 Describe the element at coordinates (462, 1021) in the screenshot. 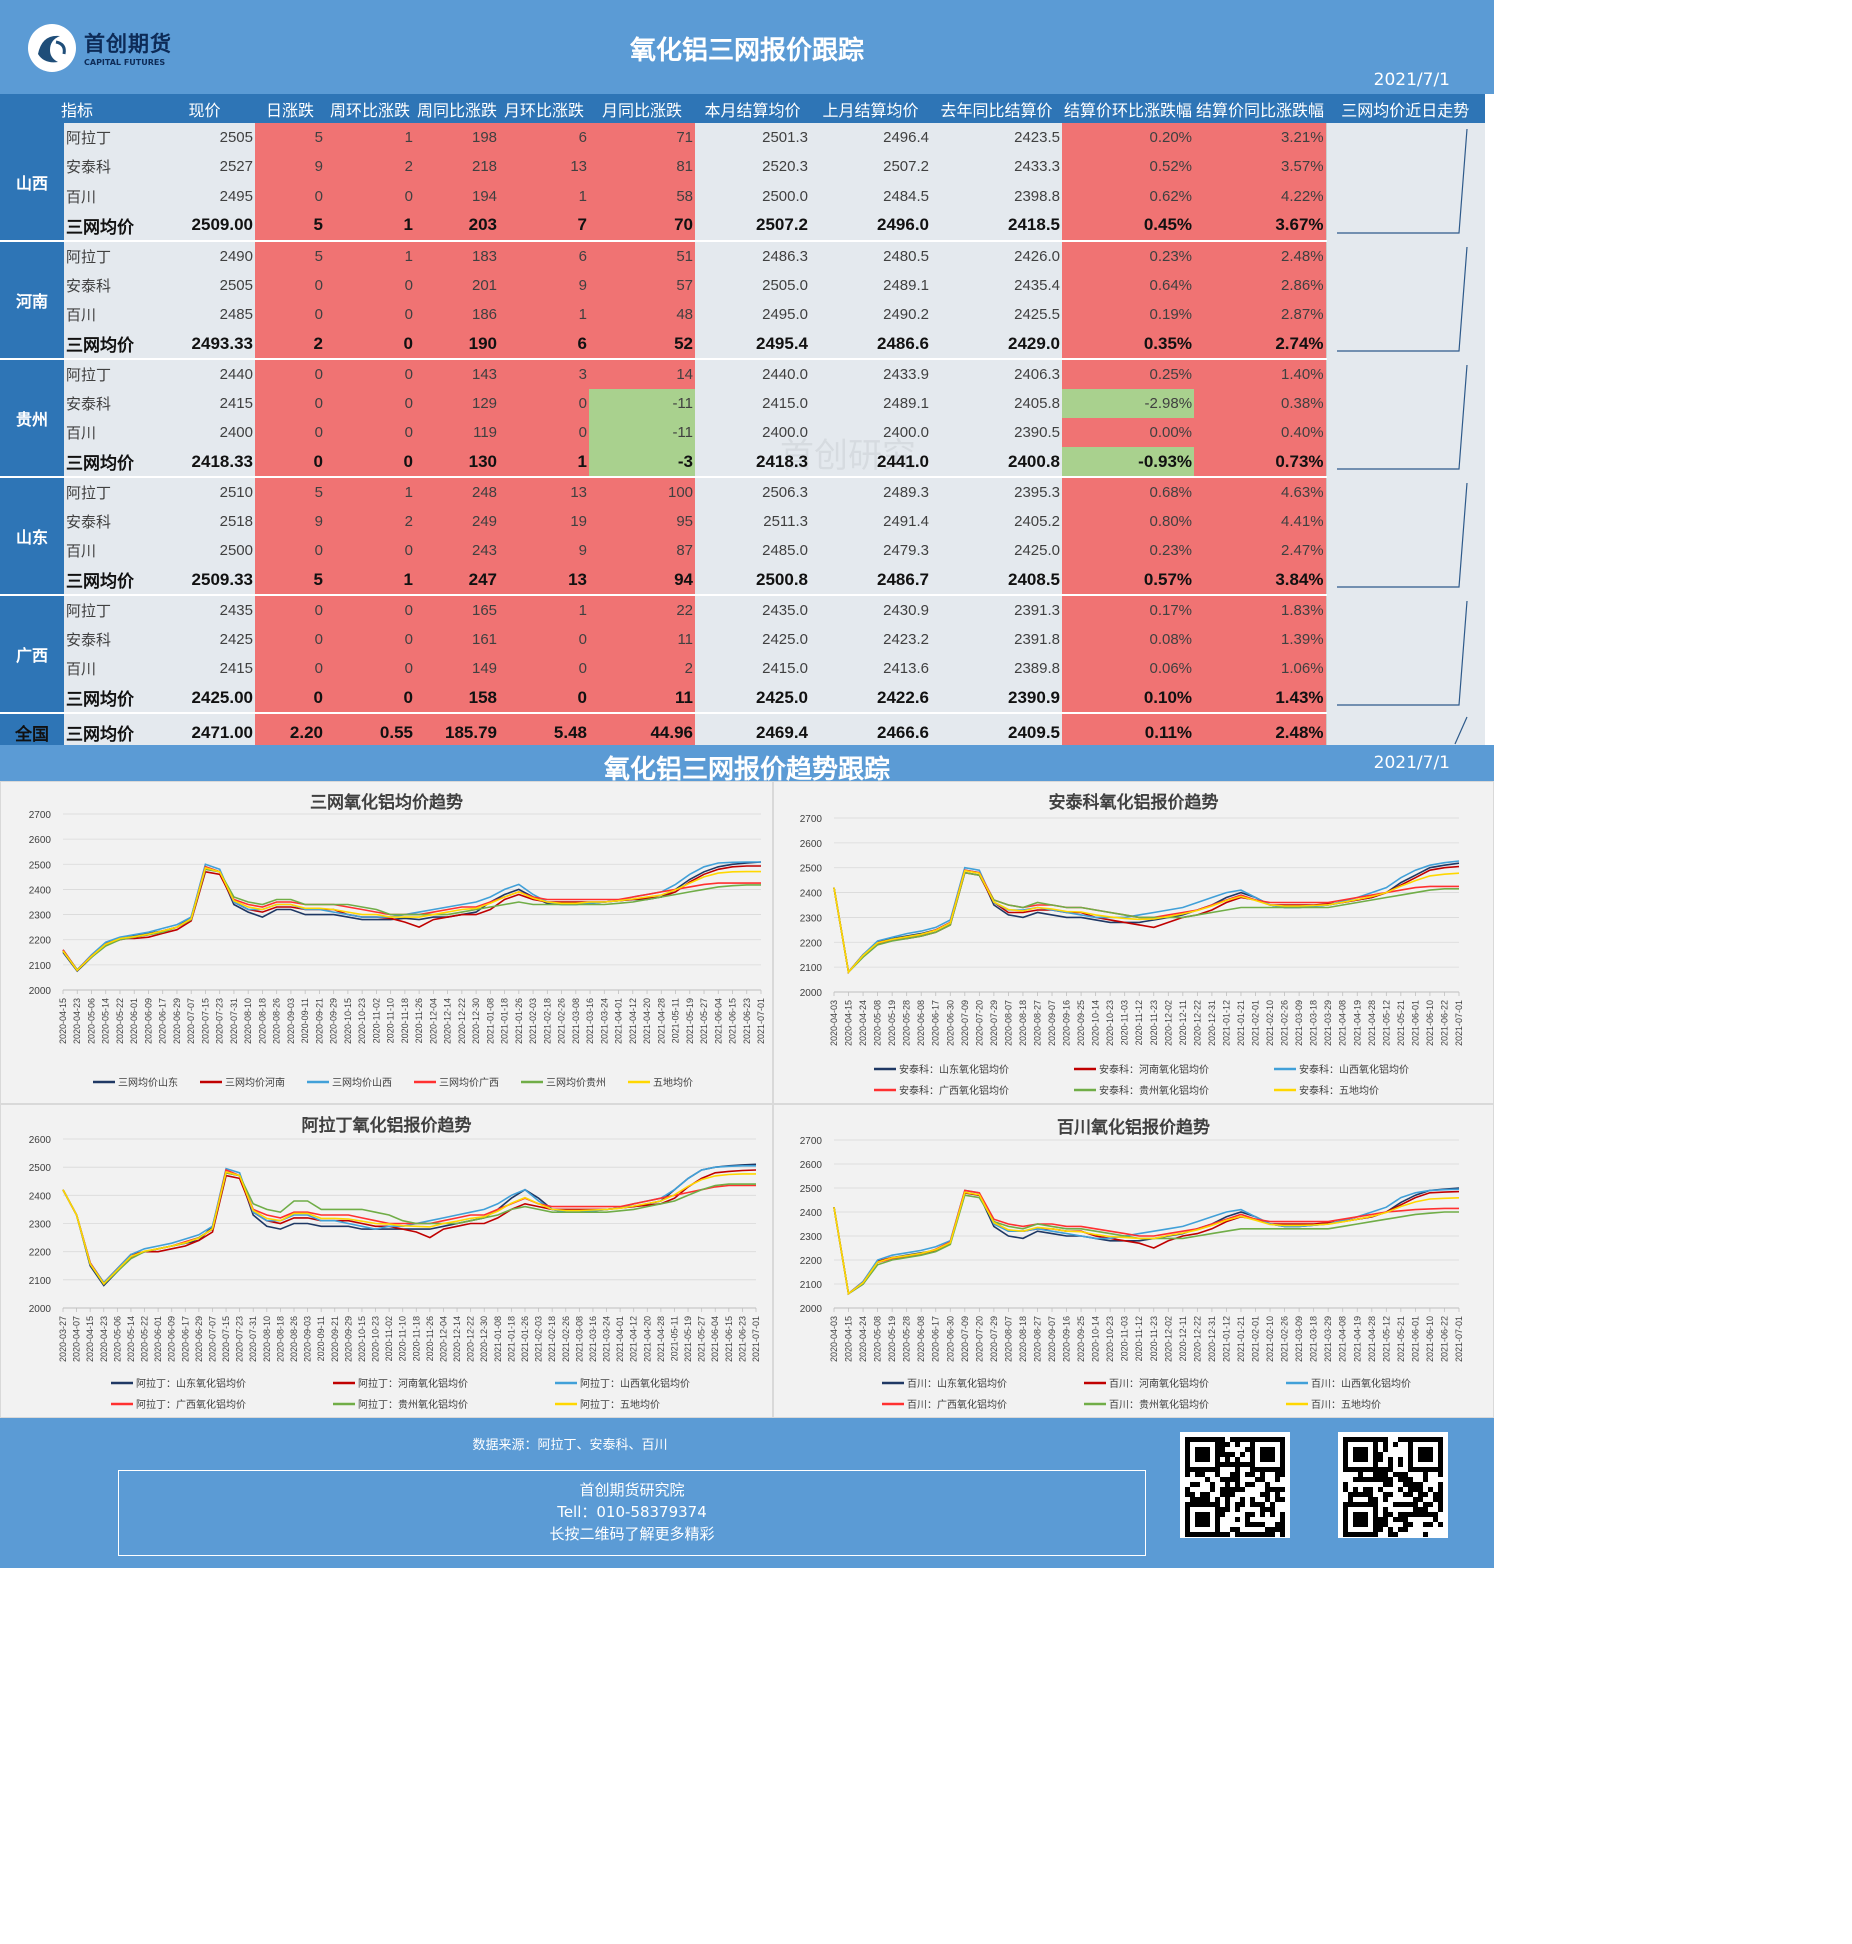

I see `x-tick-label: 2020-12-22` at that location.